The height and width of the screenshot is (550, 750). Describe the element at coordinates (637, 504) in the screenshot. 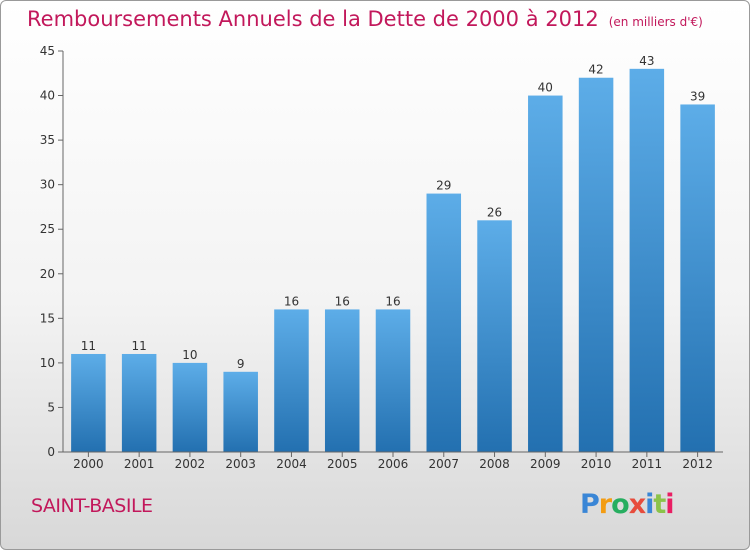

I see `logo-letter: x` at that location.